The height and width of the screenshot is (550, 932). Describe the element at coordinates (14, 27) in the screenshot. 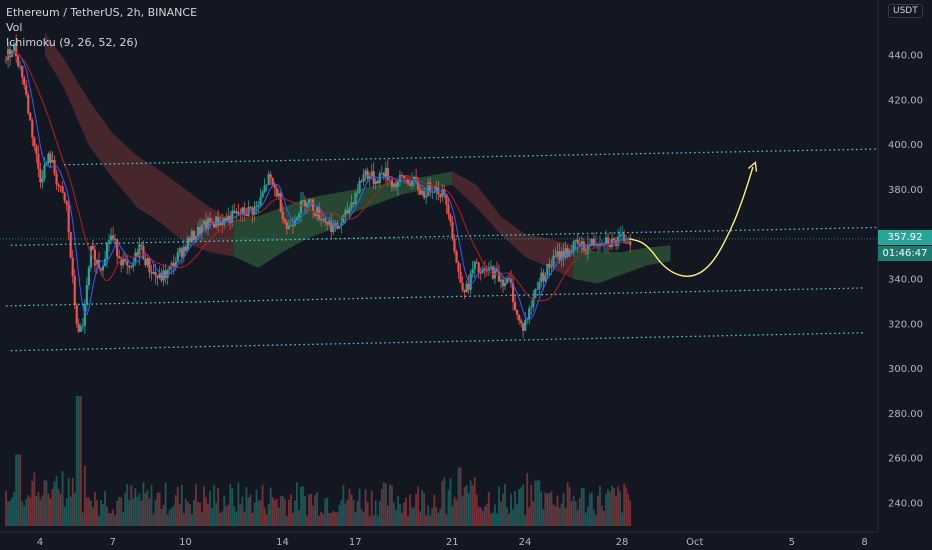

I see `volume-indicator-label: Vol` at that location.